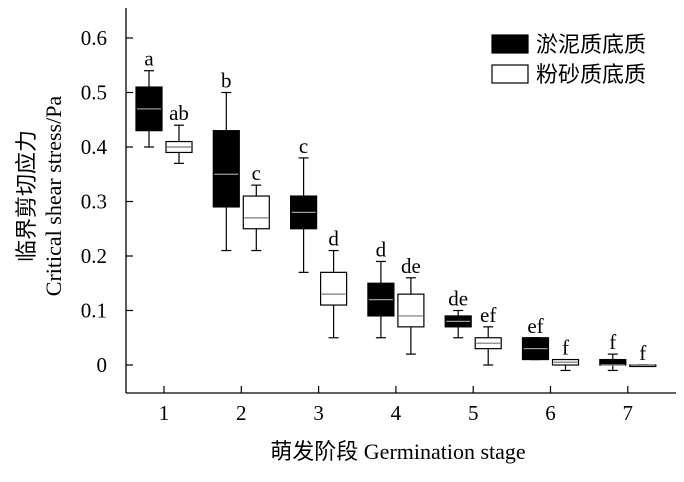 The width and height of the screenshot is (684, 482). What do you see at coordinates (94, 311) in the screenshot?
I see `y-tick-label: 0.1` at bounding box center [94, 311].